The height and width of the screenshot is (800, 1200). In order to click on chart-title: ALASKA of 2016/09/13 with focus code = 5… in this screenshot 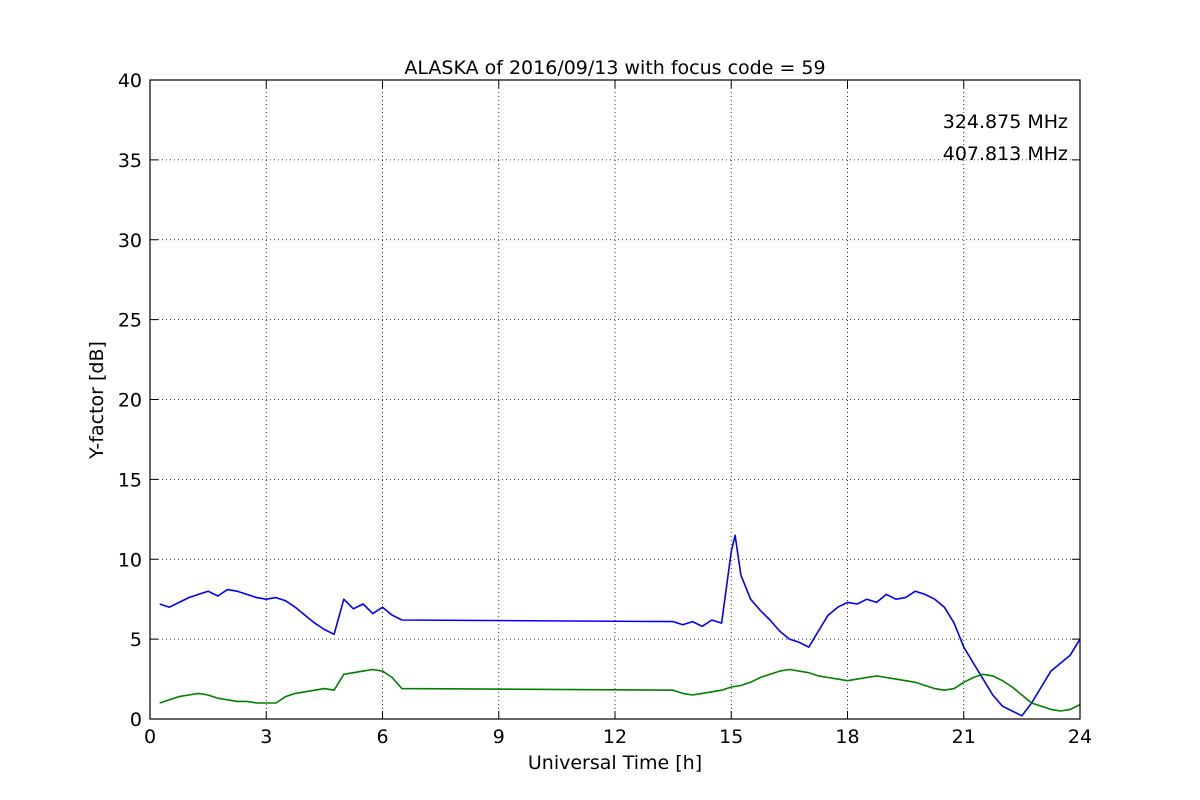, I will do `click(614, 68)`.